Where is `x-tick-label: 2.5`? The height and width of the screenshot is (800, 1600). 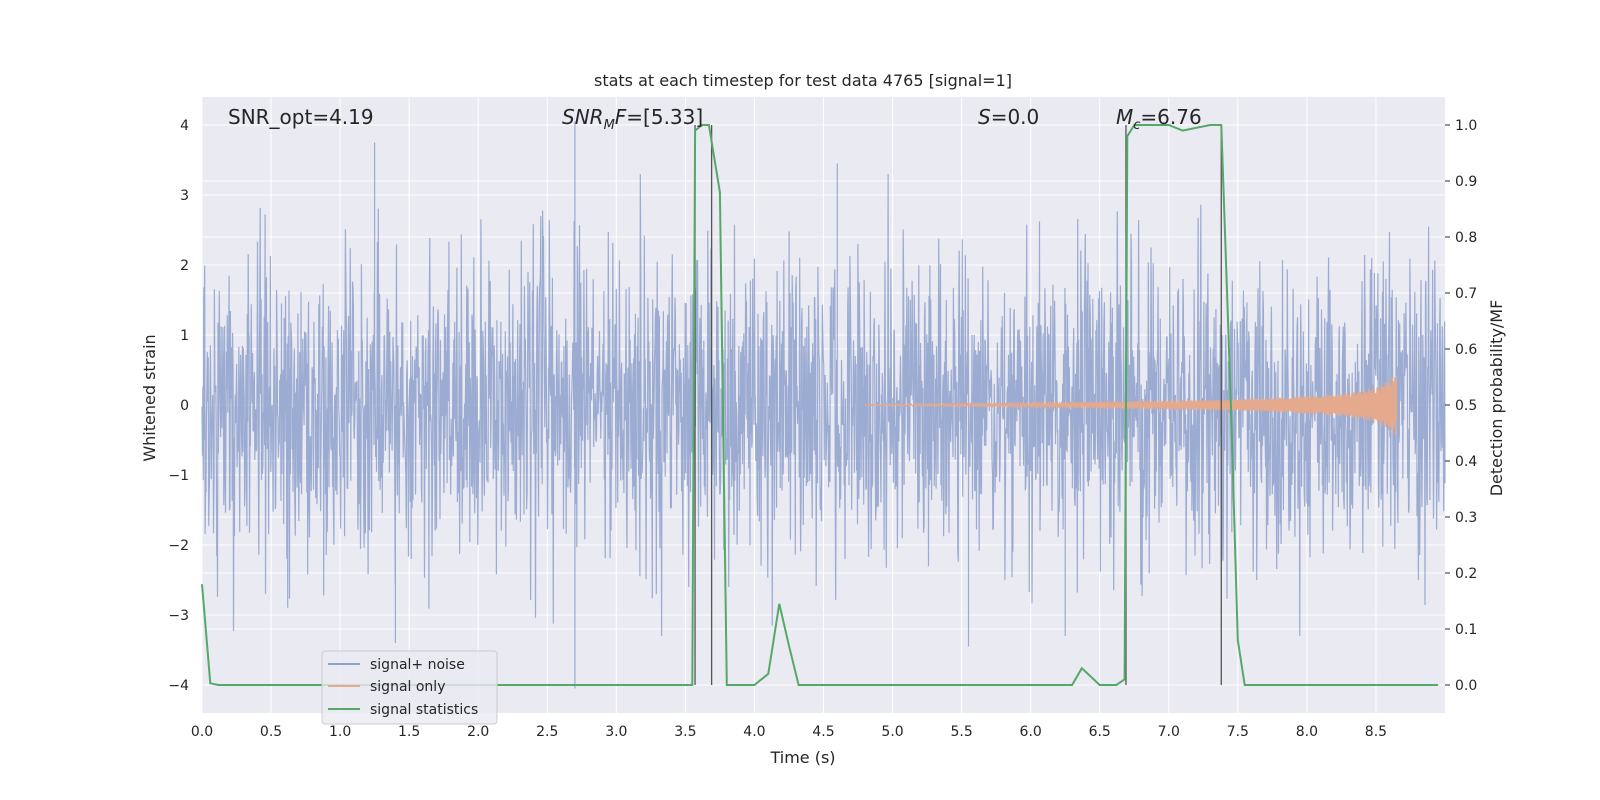
x-tick-label: 2.5 is located at coordinates (547, 732).